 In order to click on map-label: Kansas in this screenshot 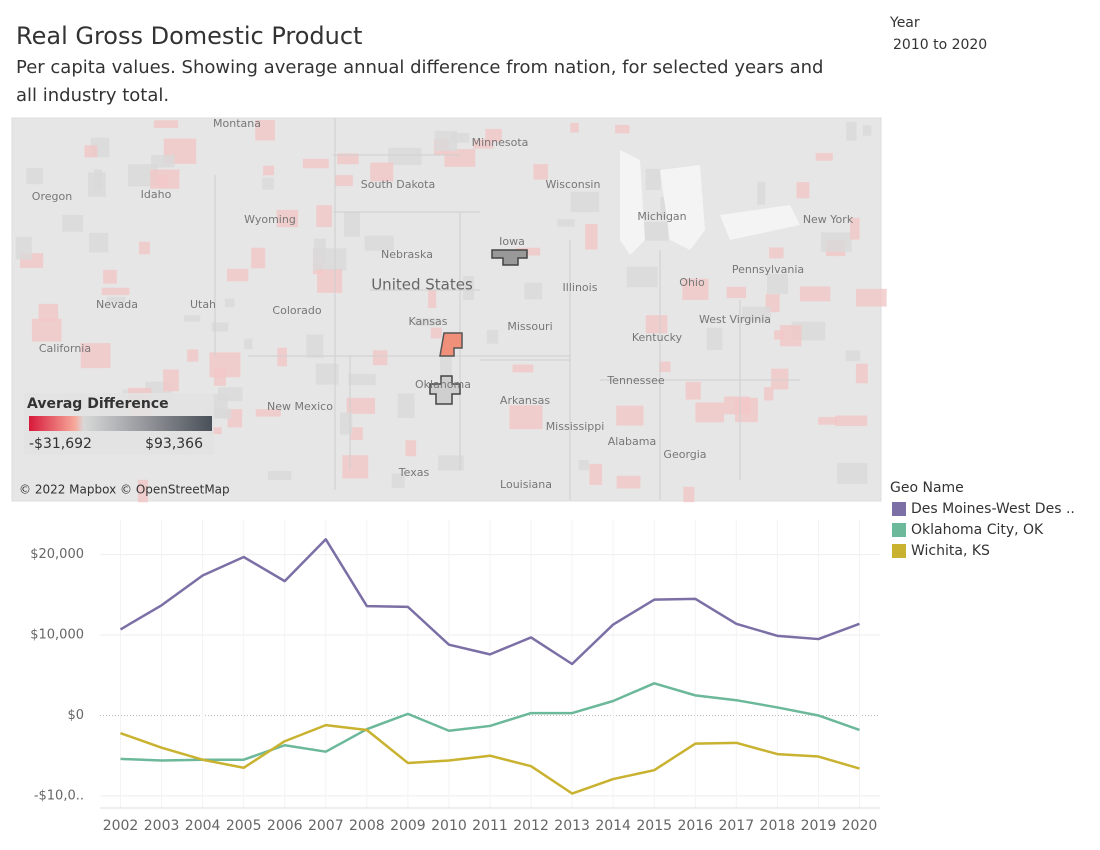, I will do `click(428, 321)`.